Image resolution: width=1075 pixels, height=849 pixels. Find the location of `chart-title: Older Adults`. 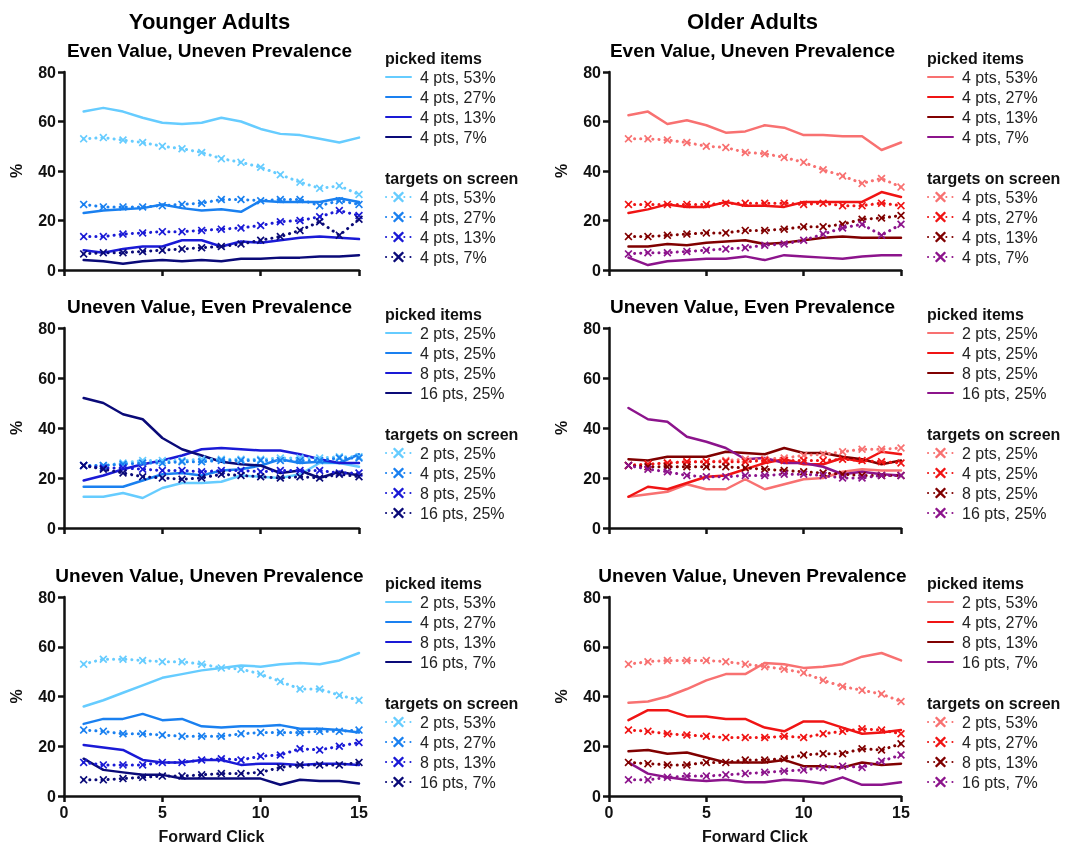

chart-title: Older Adults is located at coordinates (752, 21).